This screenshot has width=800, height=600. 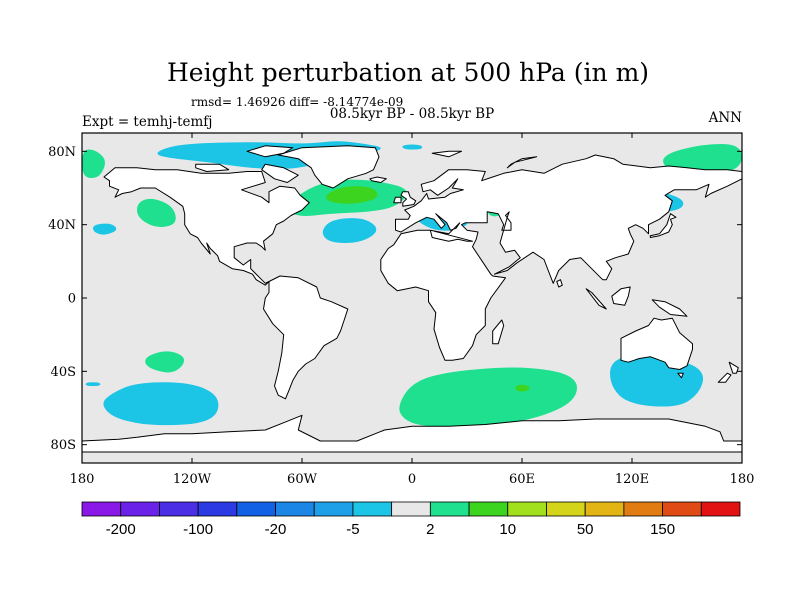 I want to click on region-east-pacific-negative, so click(x=105, y=229).